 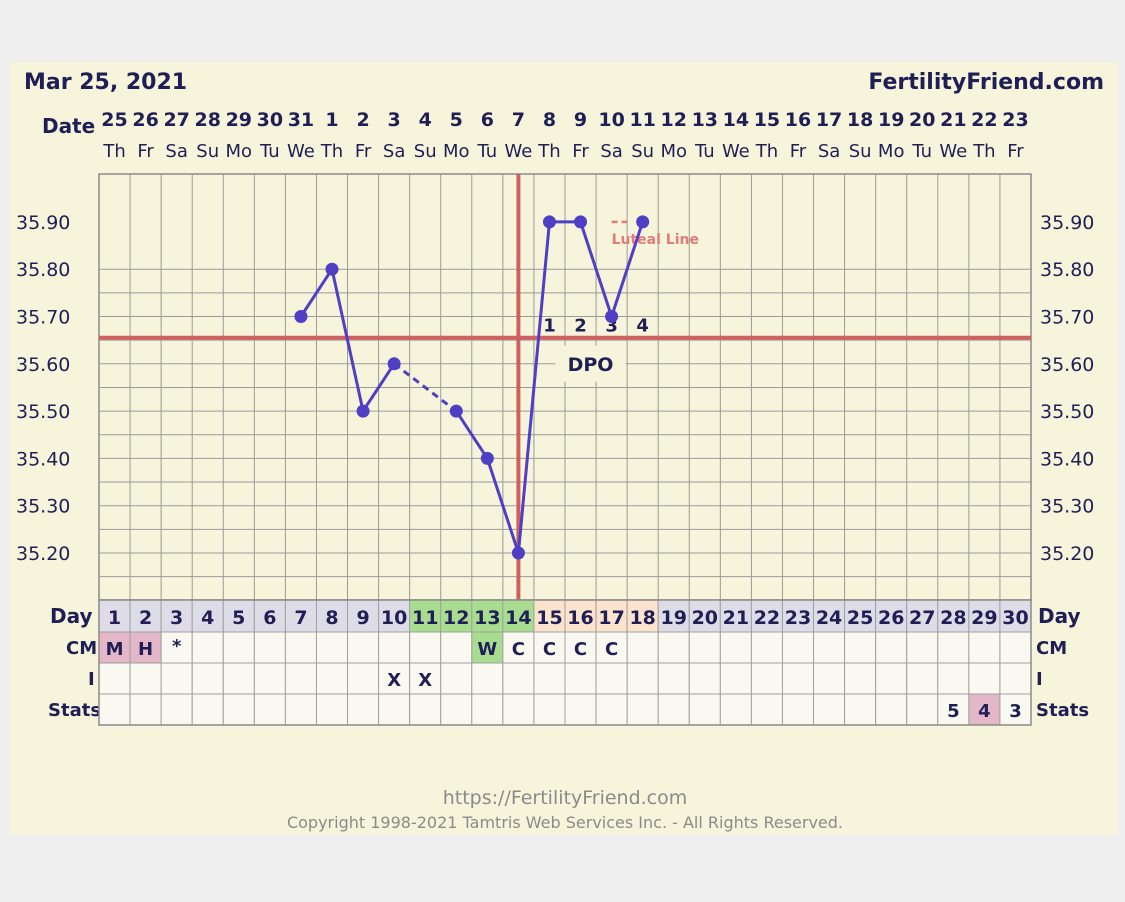 What do you see at coordinates (986, 82) in the screenshot?
I see `site-name: FertilityFriend.com` at bounding box center [986, 82].